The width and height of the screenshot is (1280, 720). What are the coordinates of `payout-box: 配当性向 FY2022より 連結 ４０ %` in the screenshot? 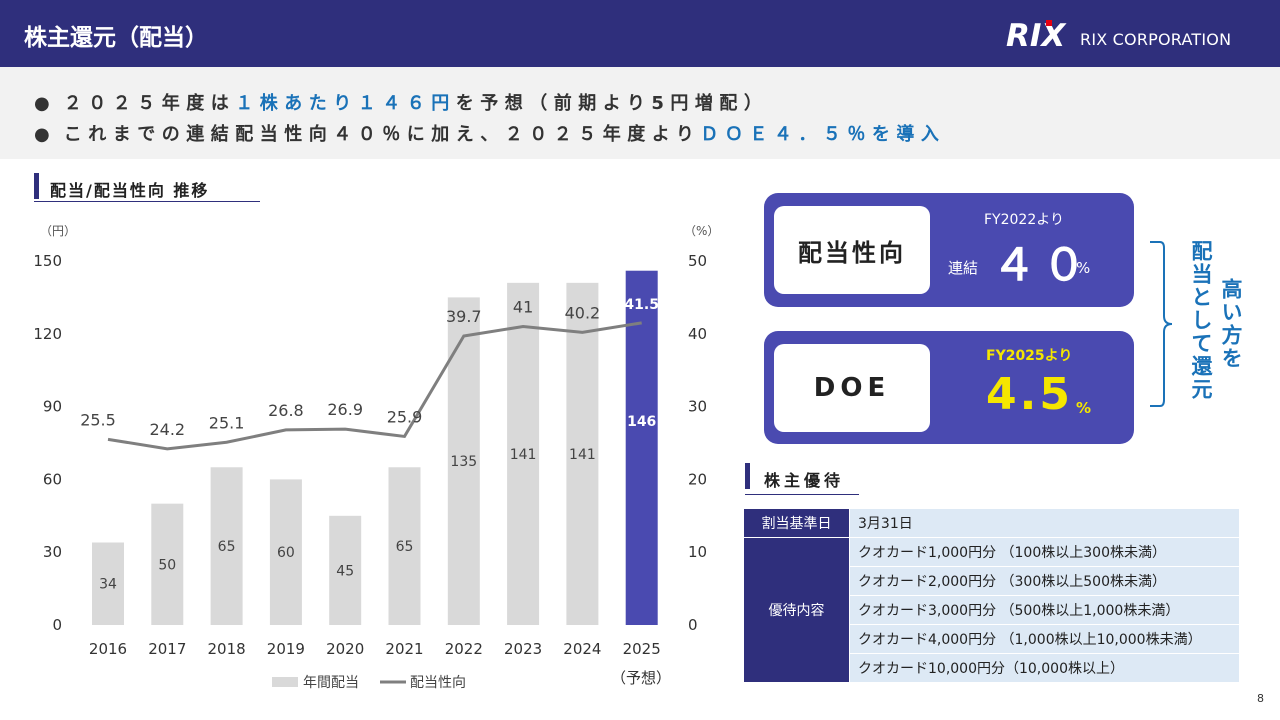 It's located at (949, 250).